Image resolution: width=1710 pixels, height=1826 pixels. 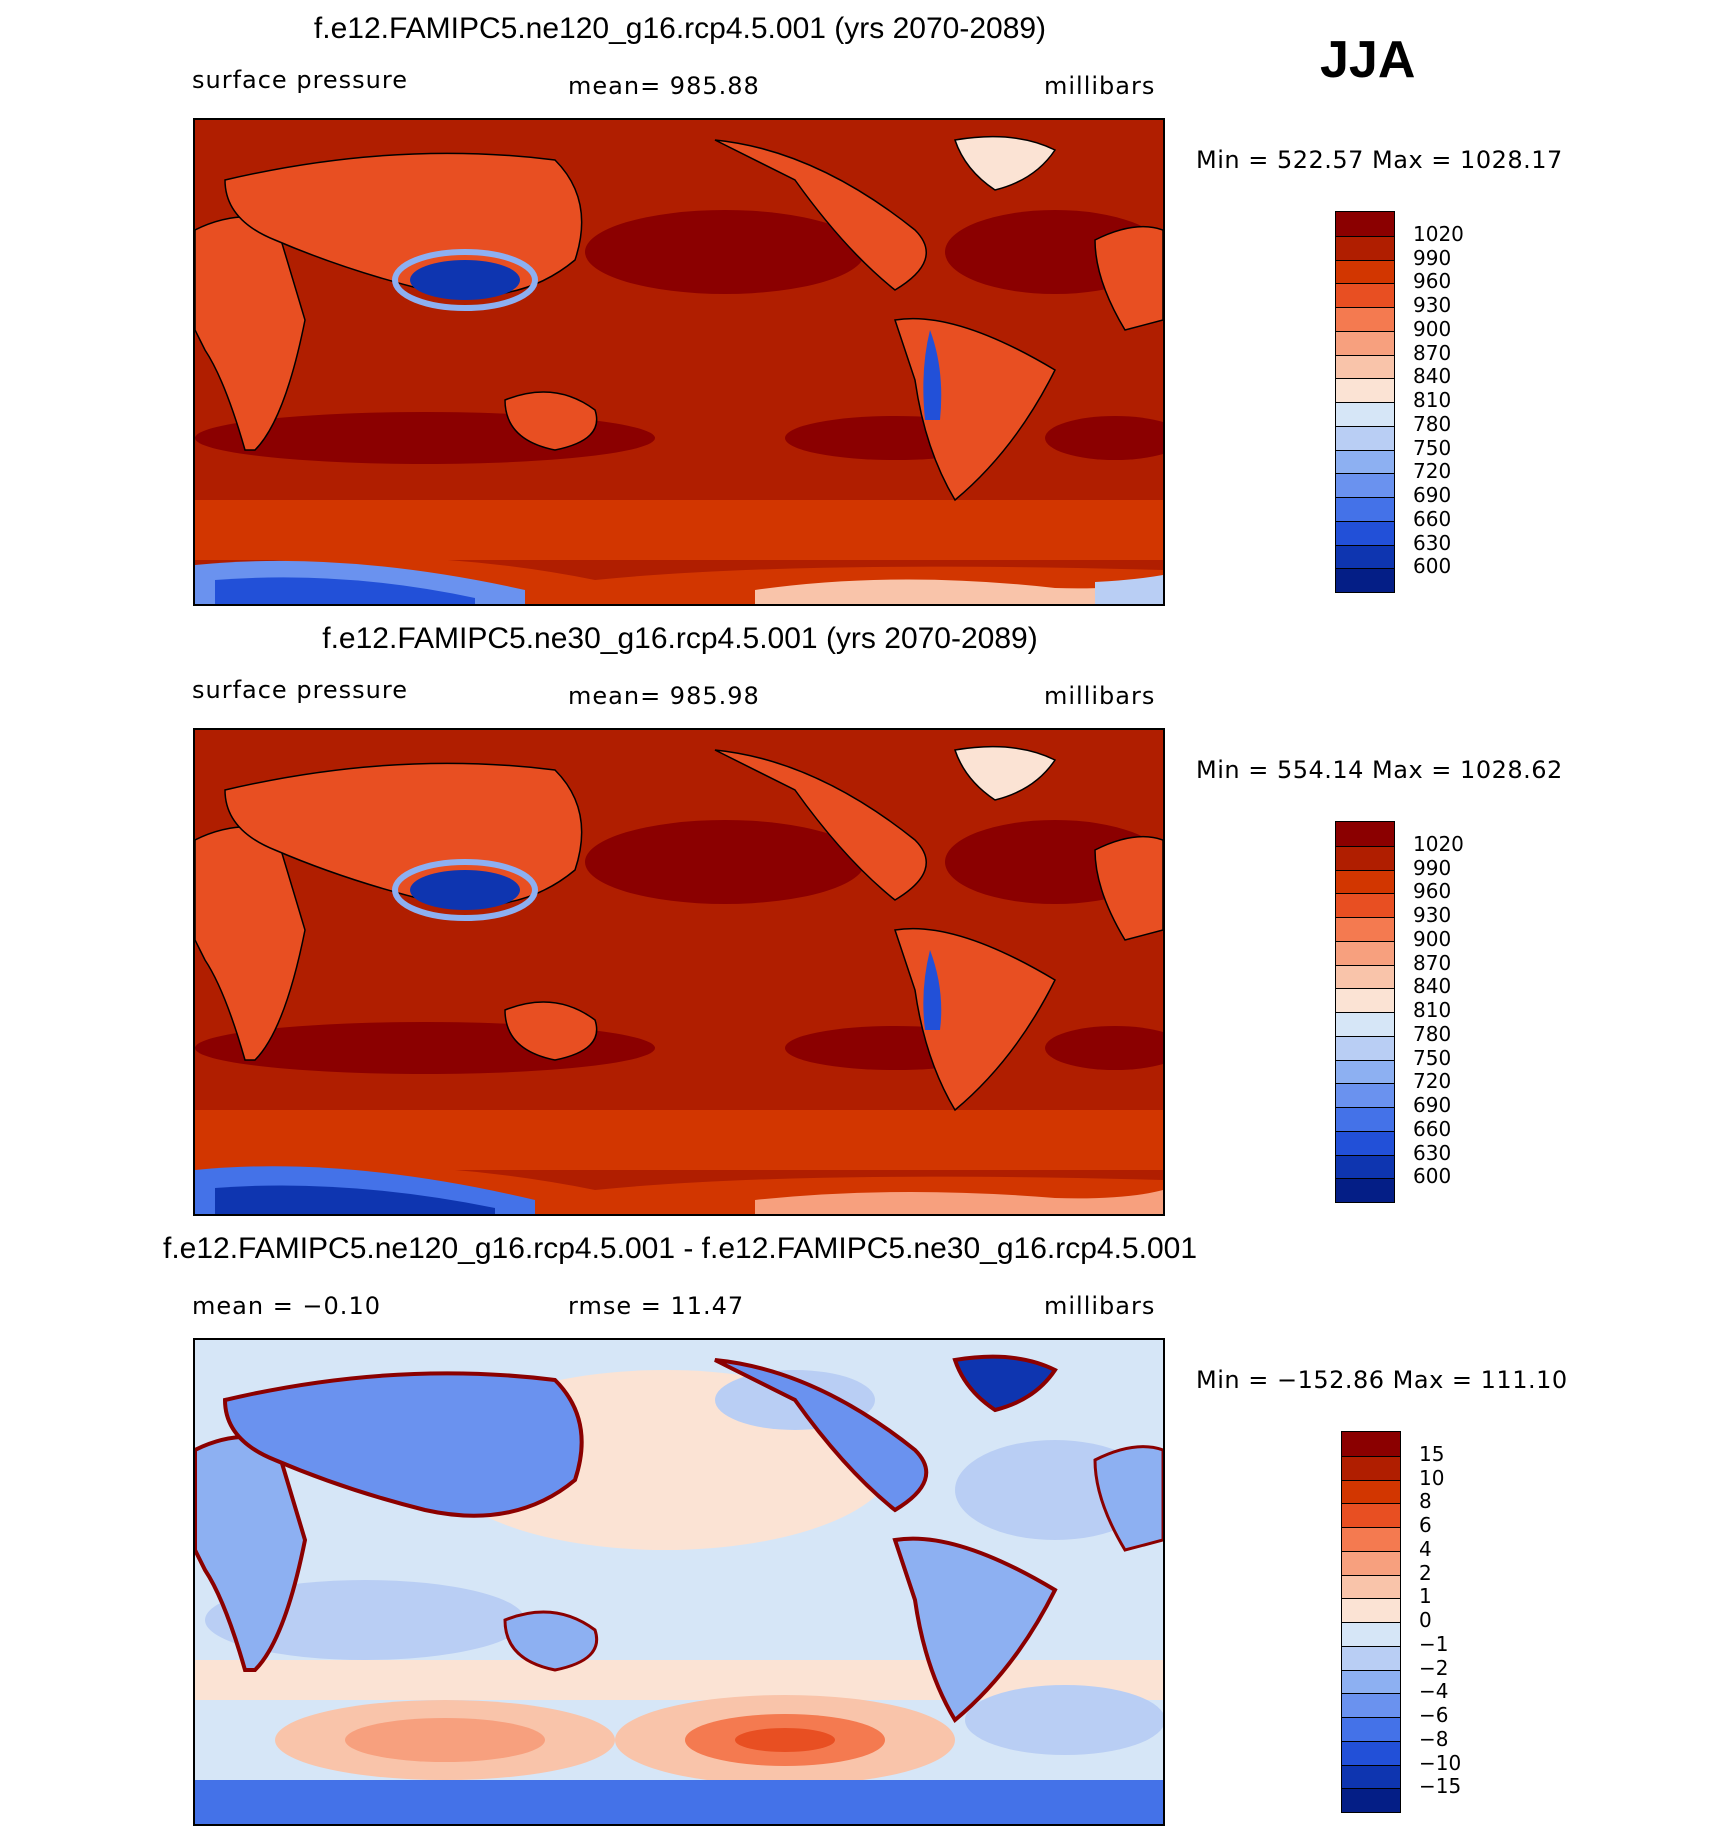 I want to click on colorbar-tick-label: −4, so click(x=1434, y=1691).